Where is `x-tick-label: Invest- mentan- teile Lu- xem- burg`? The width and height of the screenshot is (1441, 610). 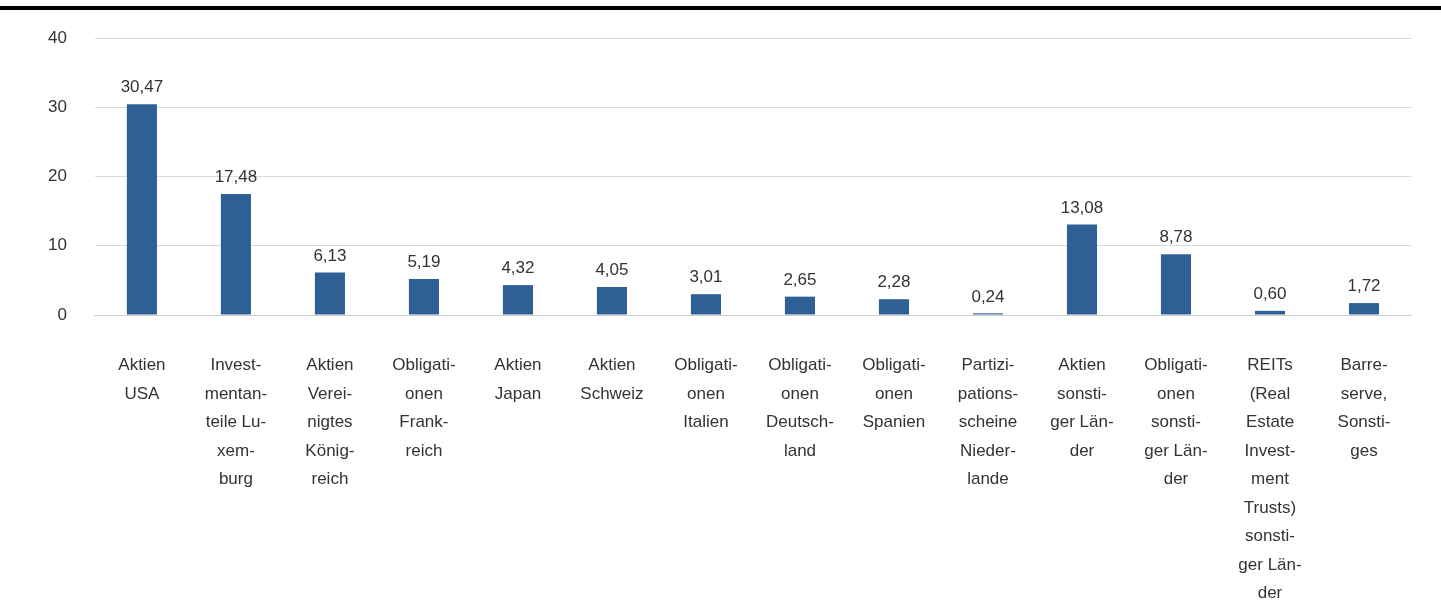
x-tick-label: Invest- mentan- teile Lu- xem- burg is located at coordinates (236, 421).